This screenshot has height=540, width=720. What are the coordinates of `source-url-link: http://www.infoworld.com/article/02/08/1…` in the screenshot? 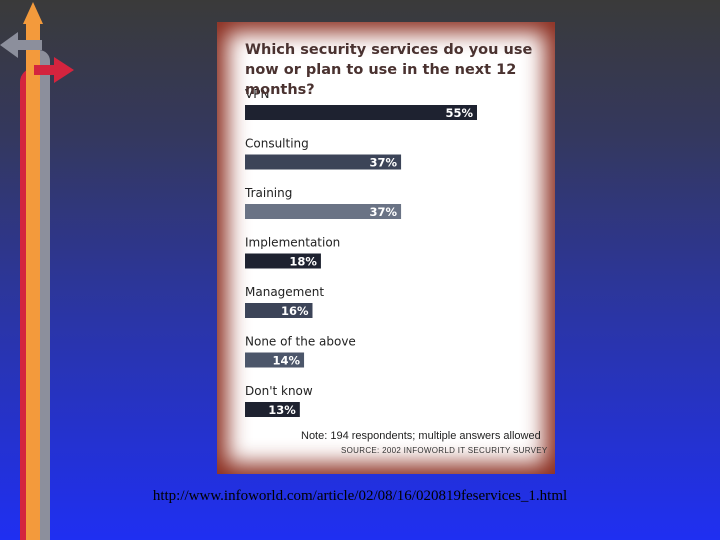 It's located at (360, 496).